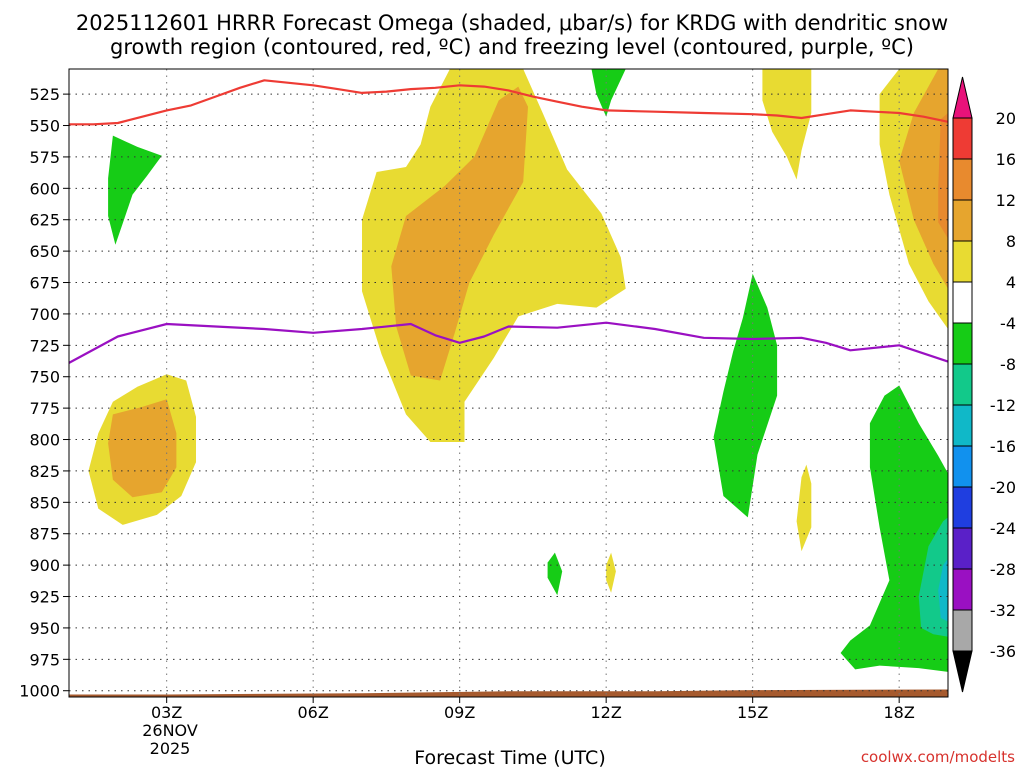 The image size is (1024, 768). Describe the element at coordinates (1003, 446) in the screenshot. I see `colorbar-label--16: -16` at that location.